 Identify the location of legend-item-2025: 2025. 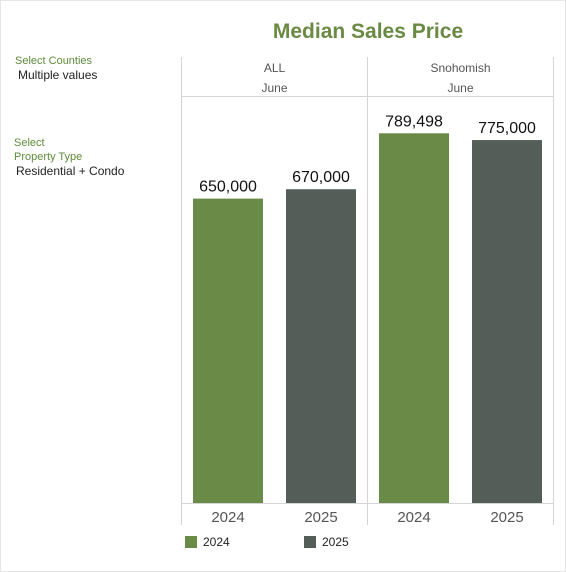
(326, 542).